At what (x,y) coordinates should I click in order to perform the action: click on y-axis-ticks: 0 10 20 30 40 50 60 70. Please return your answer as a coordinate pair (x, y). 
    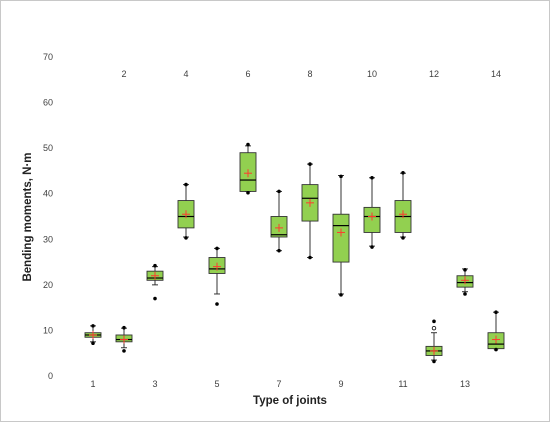
    Looking at the image, I should click on (48, 216).